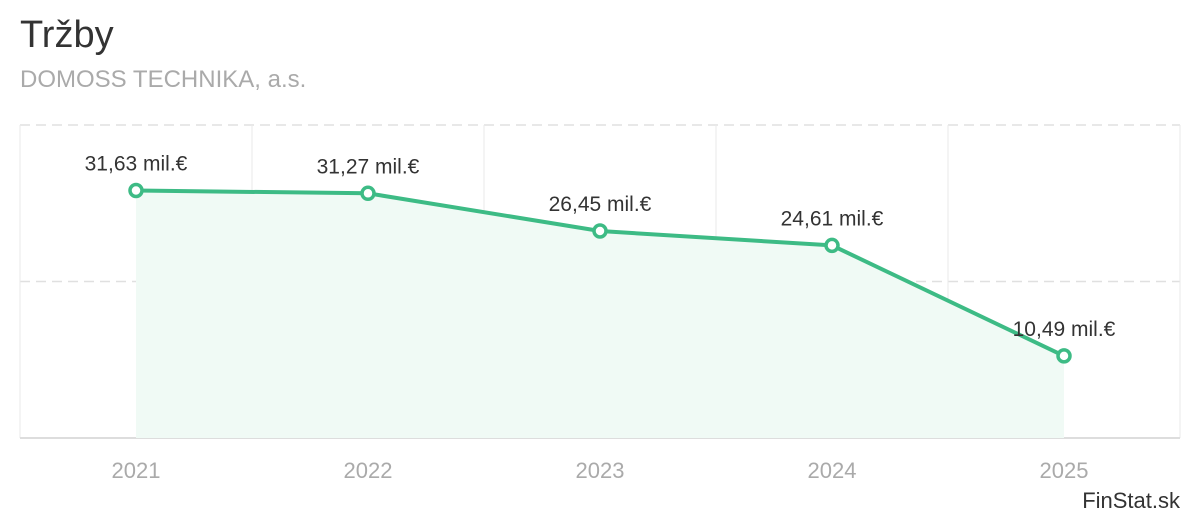  I want to click on chart-subtitle: DOMOSS TECHNIKA, a.s., so click(163, 79).